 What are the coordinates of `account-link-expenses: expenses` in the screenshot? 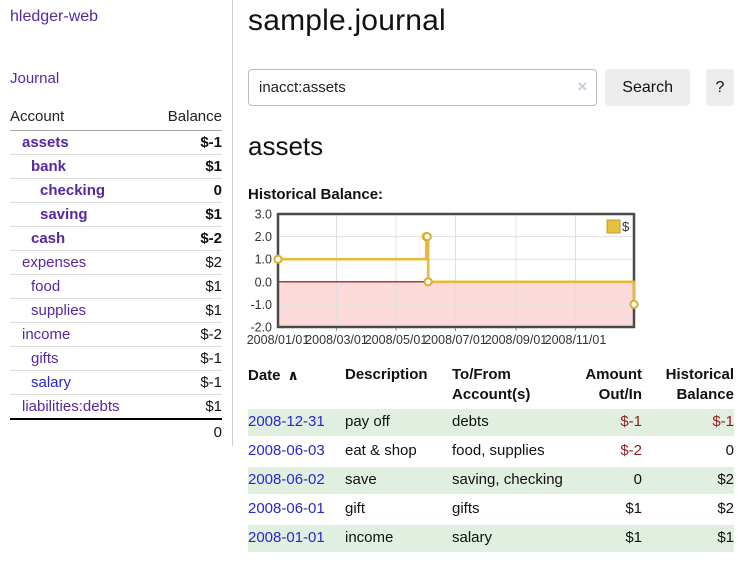 It's located at (54, 262).